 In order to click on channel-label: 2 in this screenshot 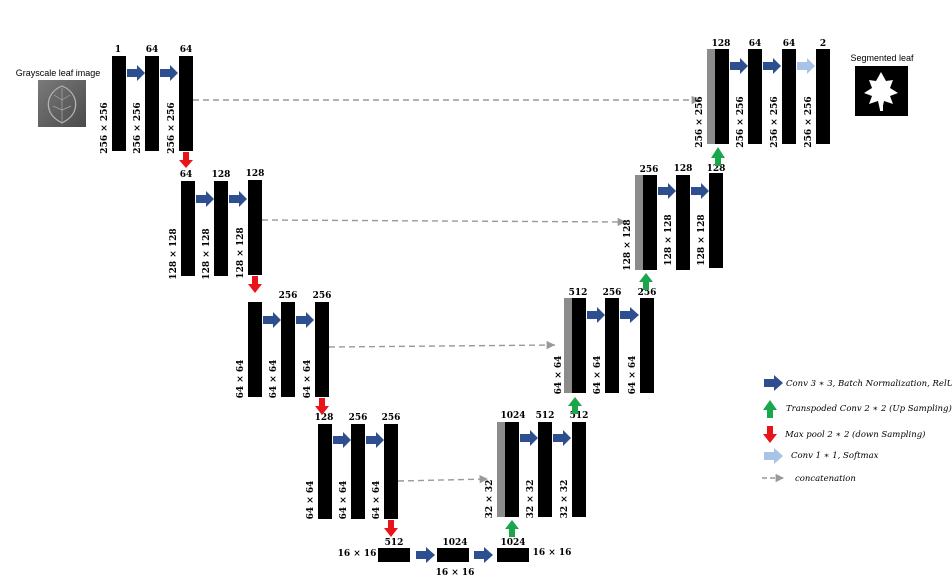, I will do `click(823, 44)`.